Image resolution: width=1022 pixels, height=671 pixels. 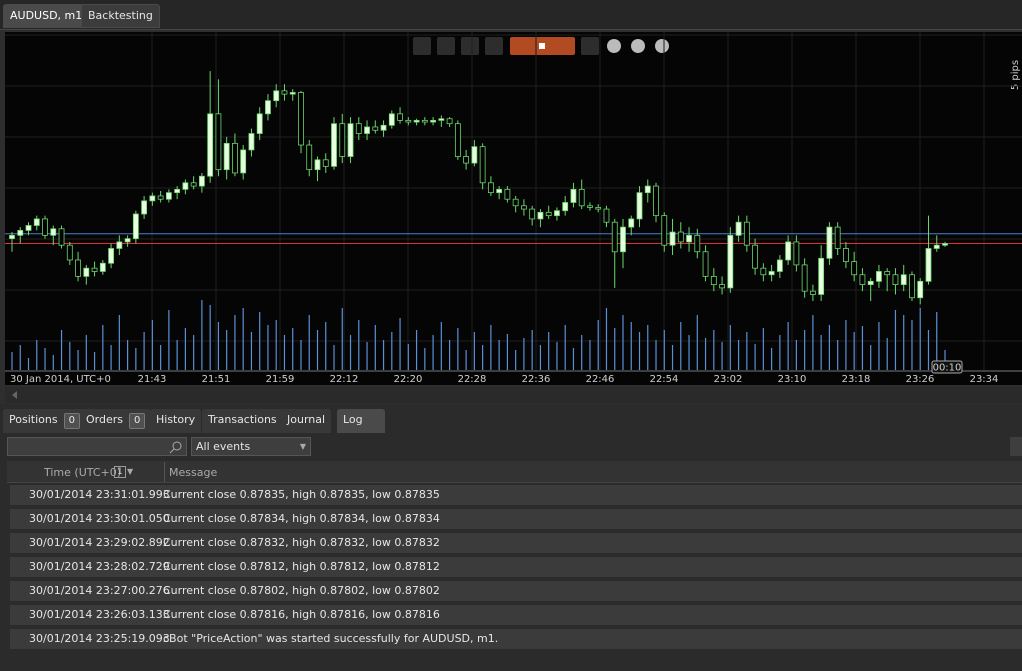 I want to click on list-button, so click(x=590, y=46).